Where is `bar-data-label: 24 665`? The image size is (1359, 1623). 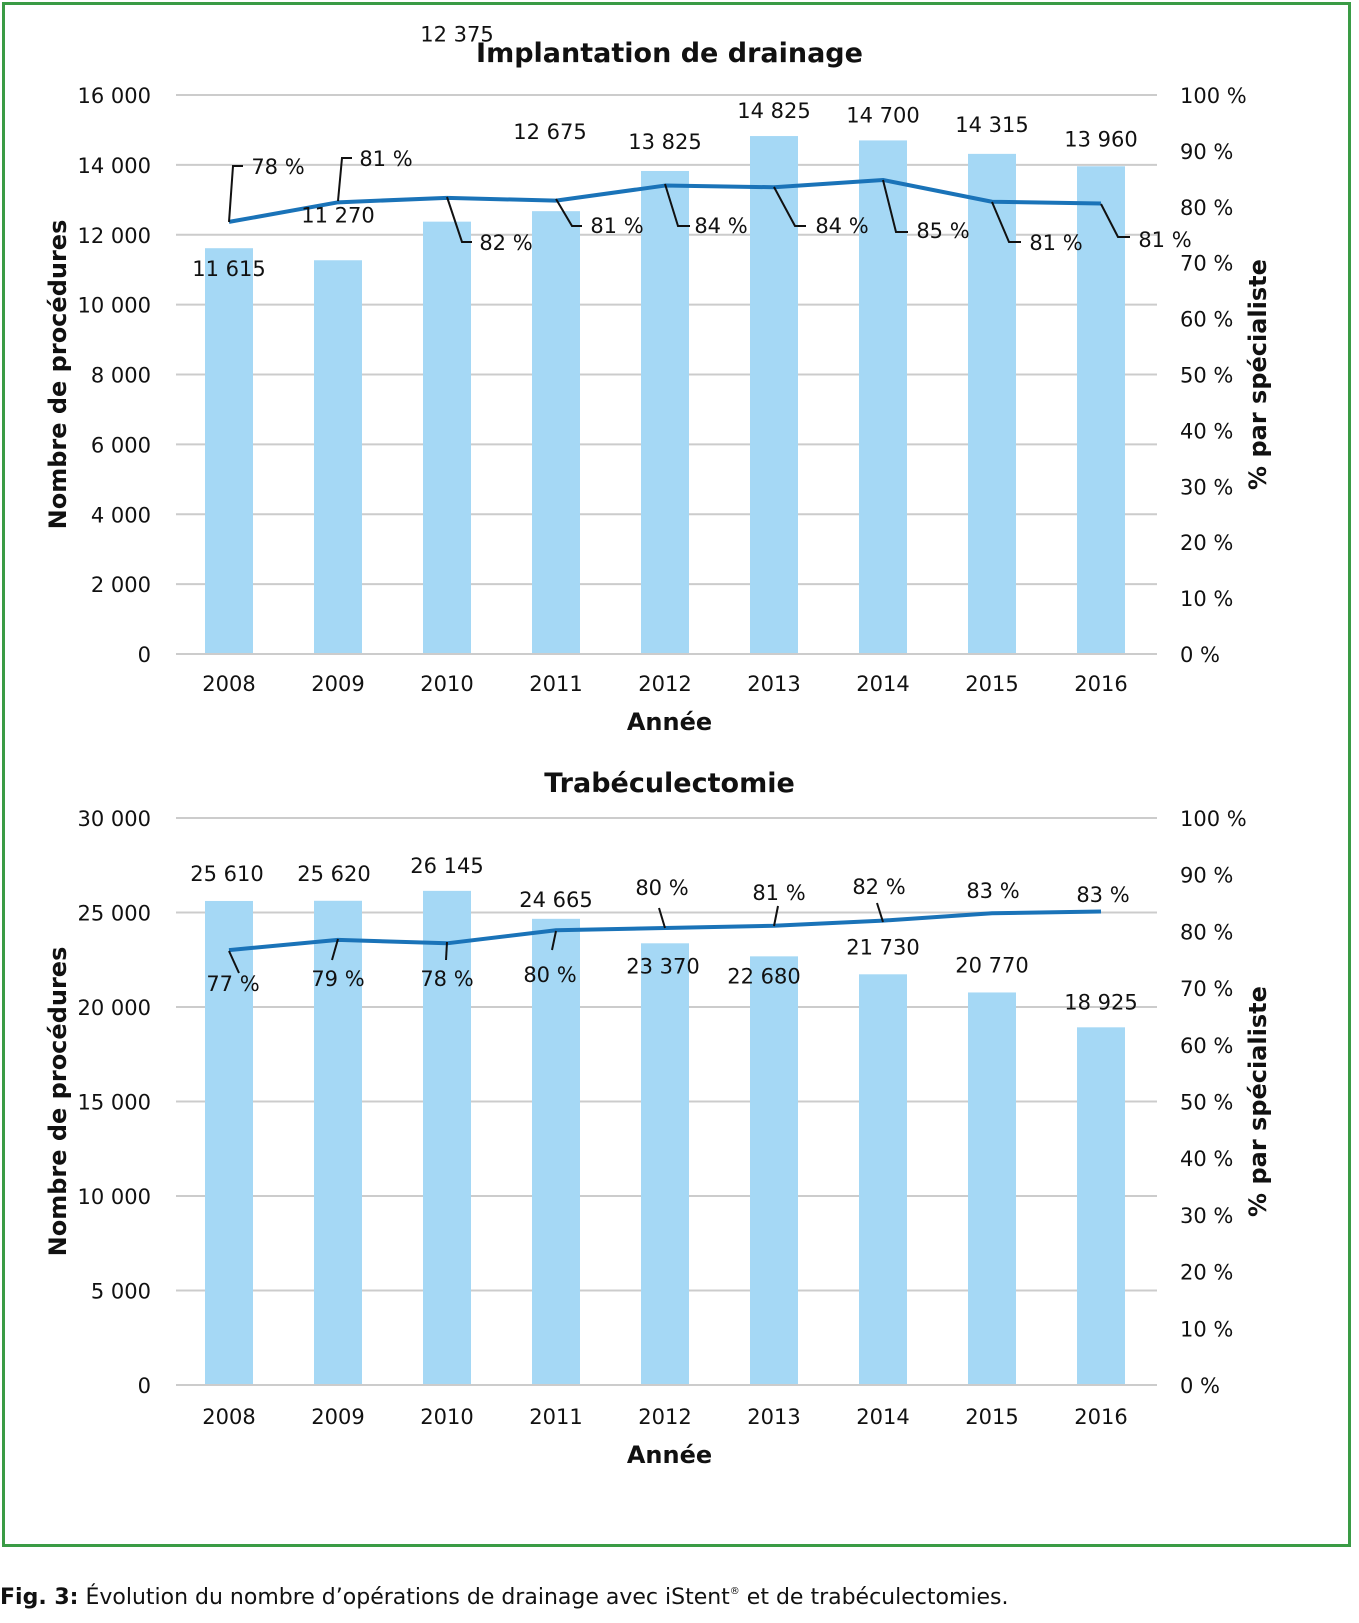 bar-data-label: 24 665 is located at coordinates (555, 900).